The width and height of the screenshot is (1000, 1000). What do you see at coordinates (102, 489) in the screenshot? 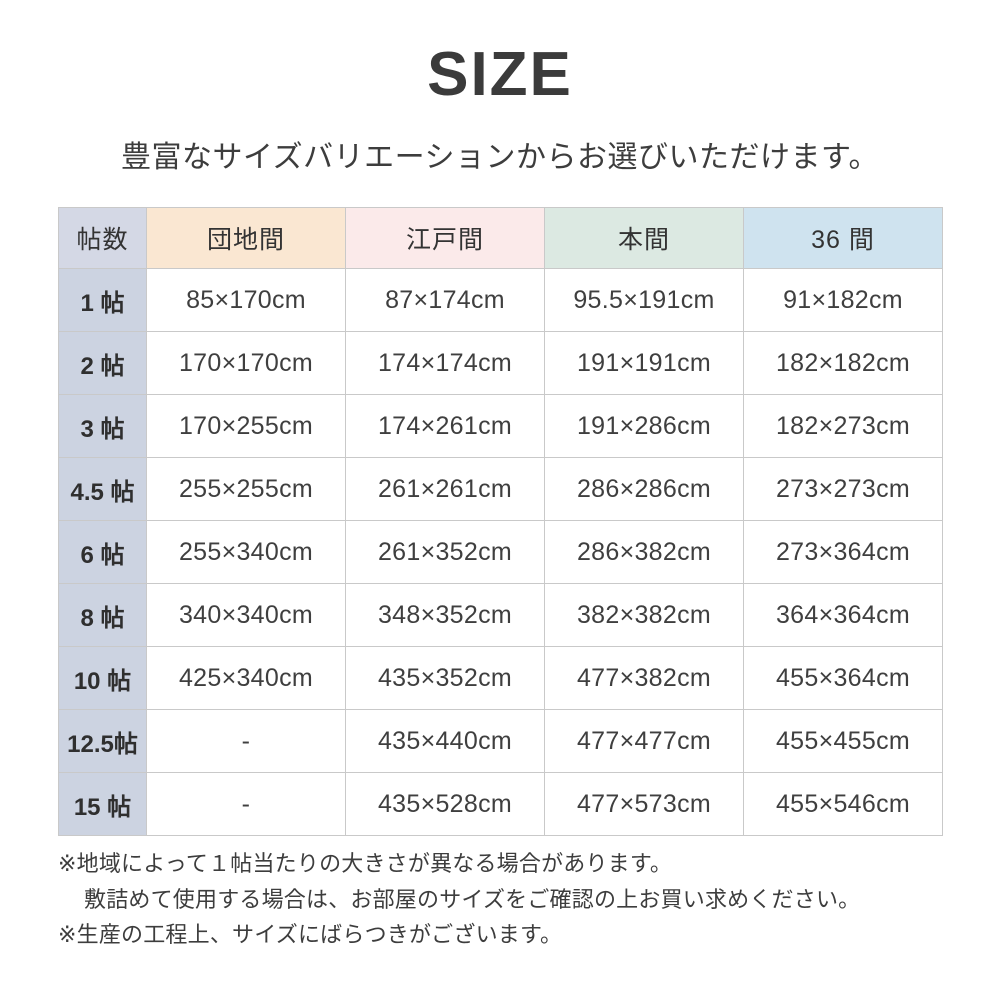
I see `row-label: 4.5 帖` at bounding box center [102, 489].